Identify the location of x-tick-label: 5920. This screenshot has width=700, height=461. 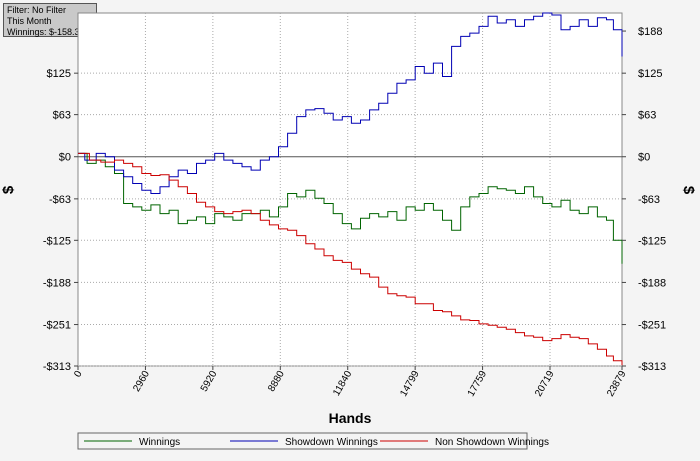
(209, 381).